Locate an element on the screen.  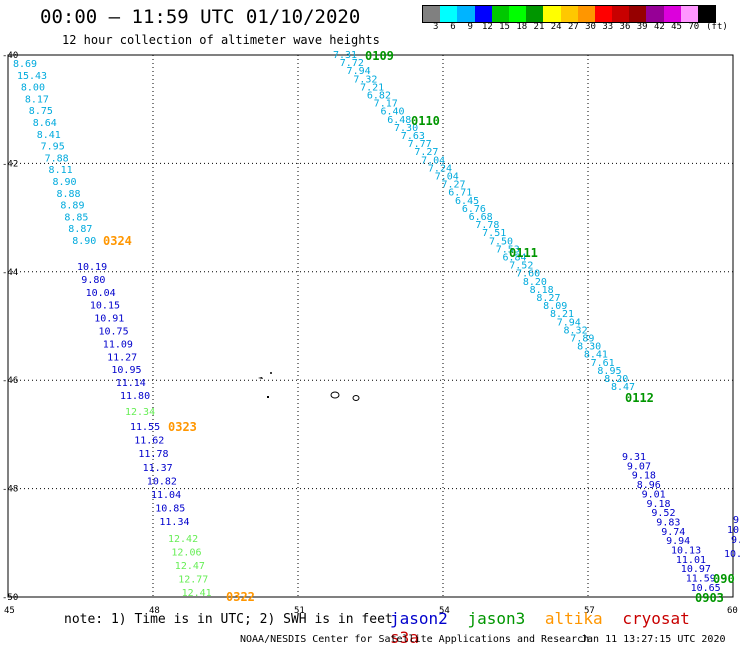
swh-value: 10.13 is located at coordinates (686, 551).